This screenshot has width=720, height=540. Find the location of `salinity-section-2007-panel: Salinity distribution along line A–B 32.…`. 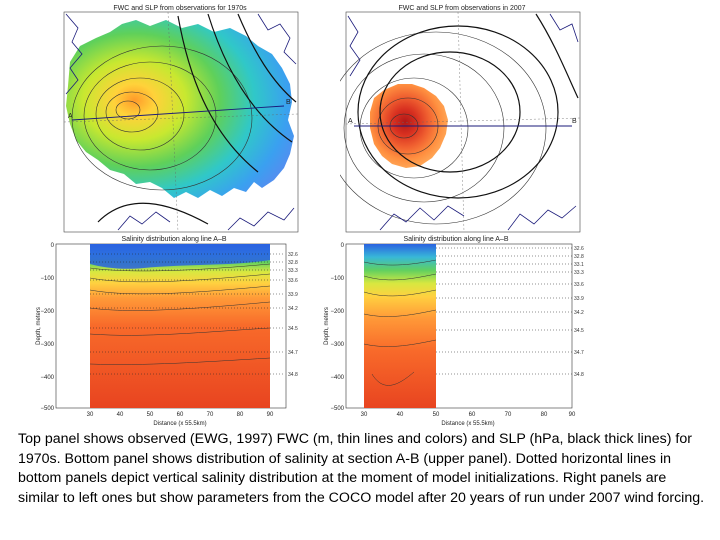

salinity-section-2007-panel: Salinity distribution along line A–B 32.… is located at coordinates (456, 332).